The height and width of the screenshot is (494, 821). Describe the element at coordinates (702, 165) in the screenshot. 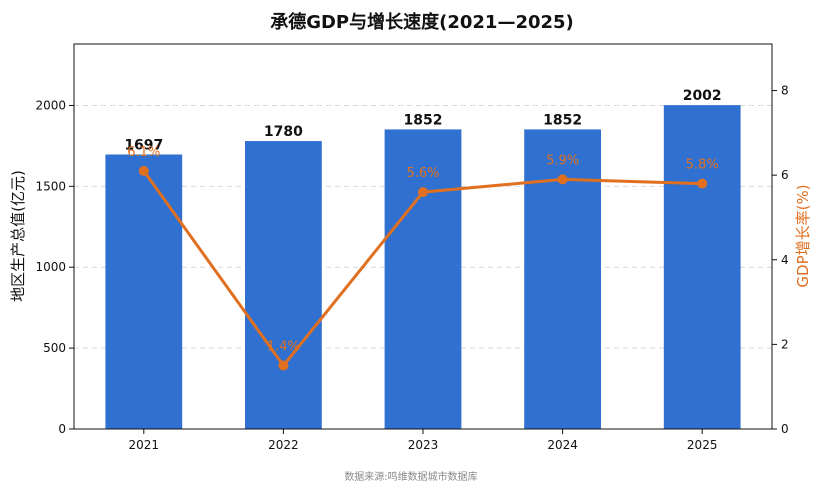

I see `growth-value-label: 5.8%` at that location.